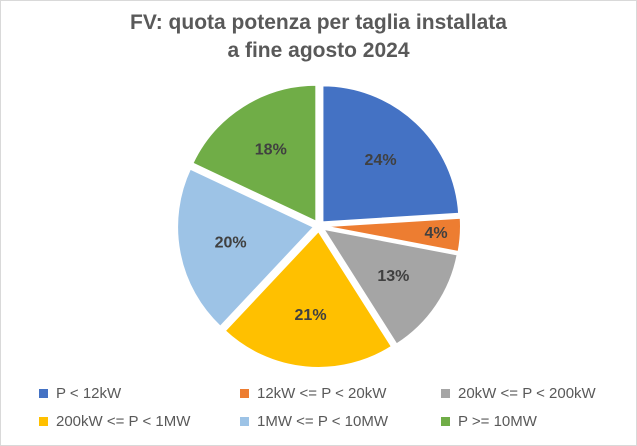 The height and width of the screenshot is (446, 637). I want to click on data-label-20kw-200kw: 13%, so click(393, 276).